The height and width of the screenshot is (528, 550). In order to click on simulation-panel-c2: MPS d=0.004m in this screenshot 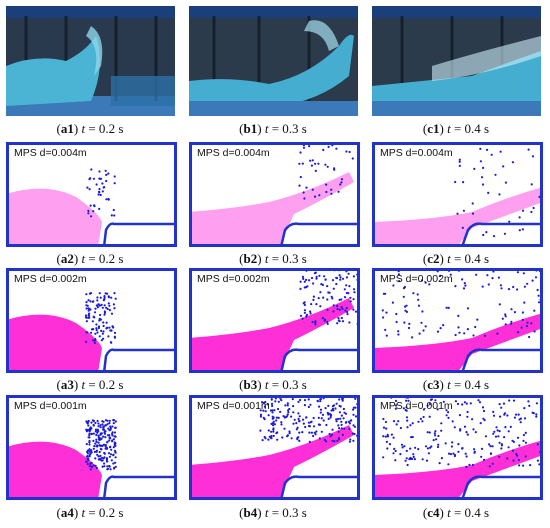, I will do `click(457, 194)`.